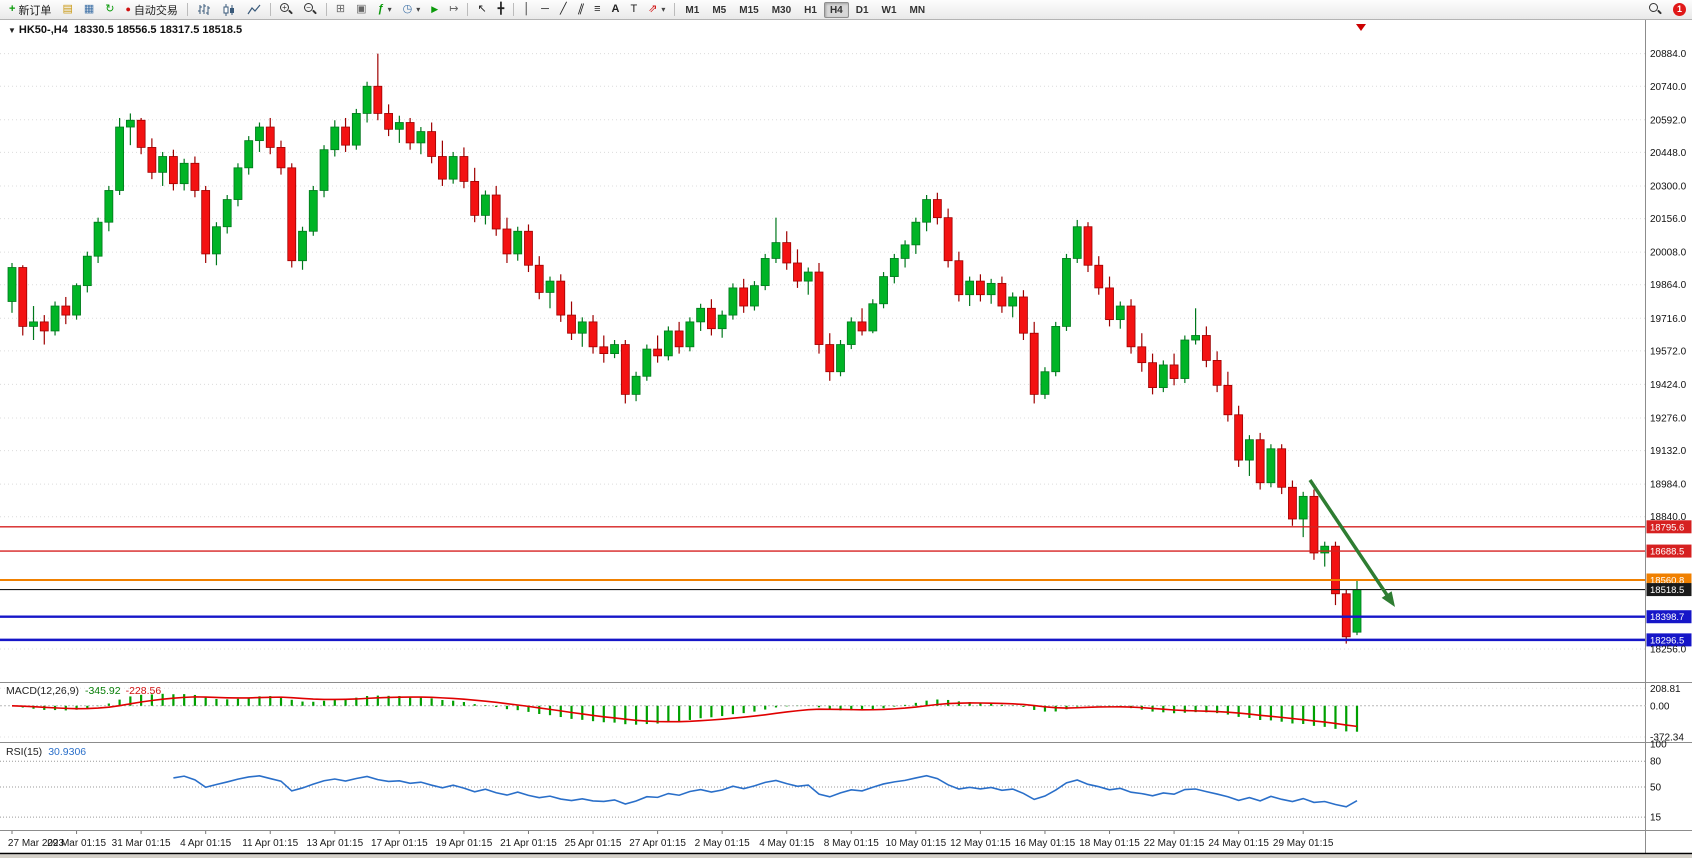 Image resolution: width=1692 pixels, height=858 pixels. Describe the element at coordinates (851, 843) in the screenshot. I see `svg-text: 8 May 01:15` at that location.